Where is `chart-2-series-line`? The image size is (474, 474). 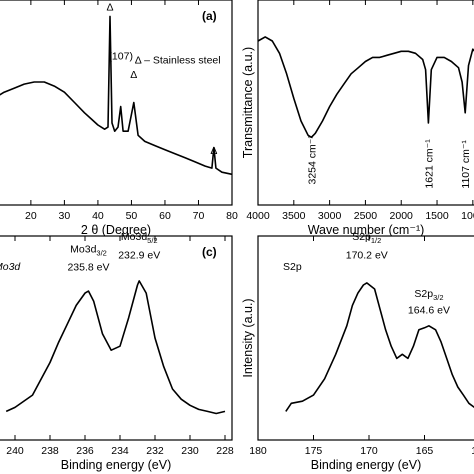 chart-2-series-line is located at coordinates (365, 87).